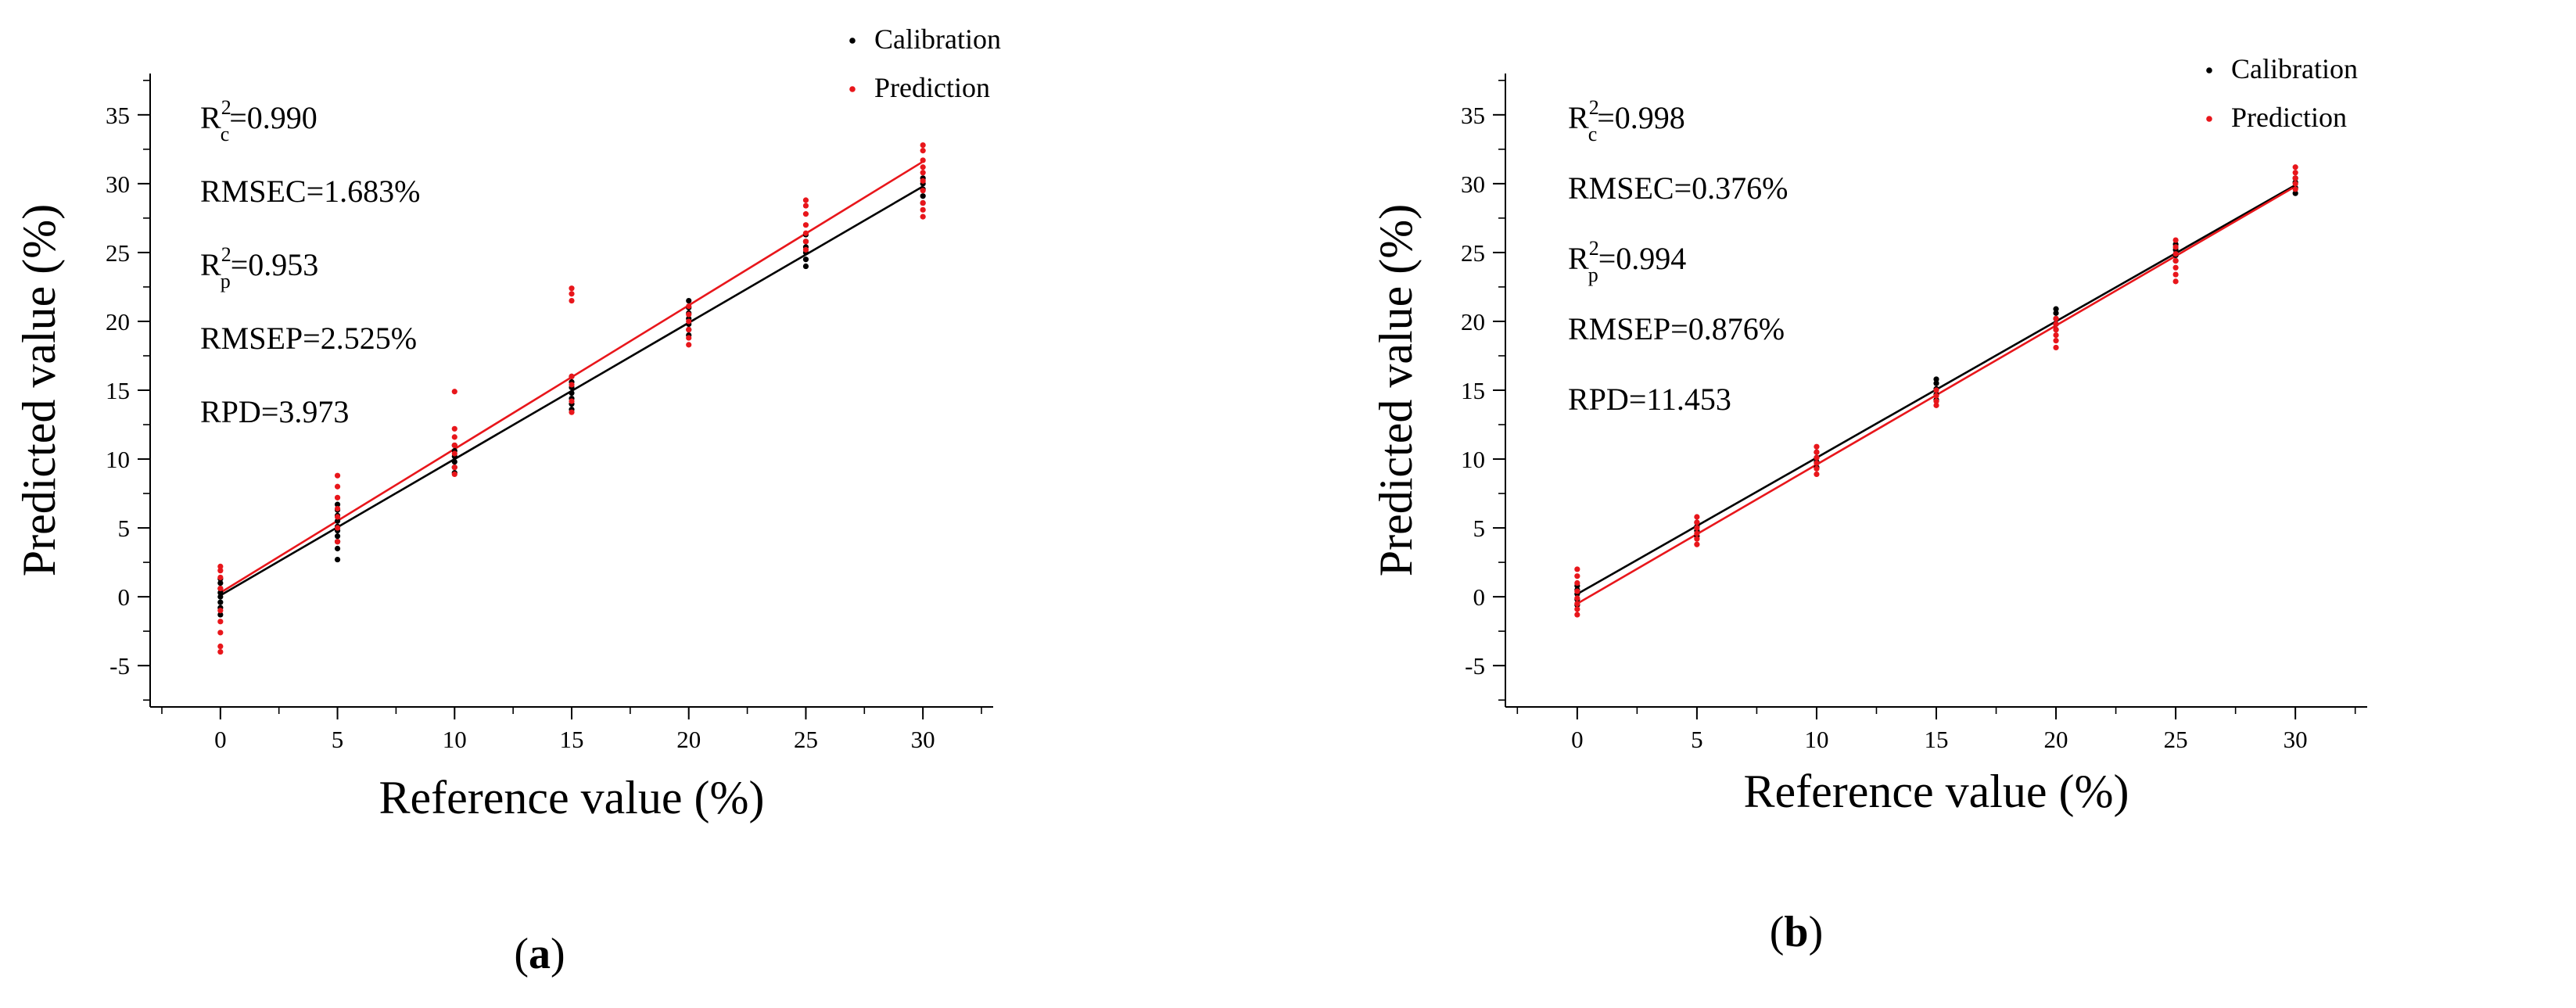  I want to click on x-tick-label-b: 0, so click(1577, 739).